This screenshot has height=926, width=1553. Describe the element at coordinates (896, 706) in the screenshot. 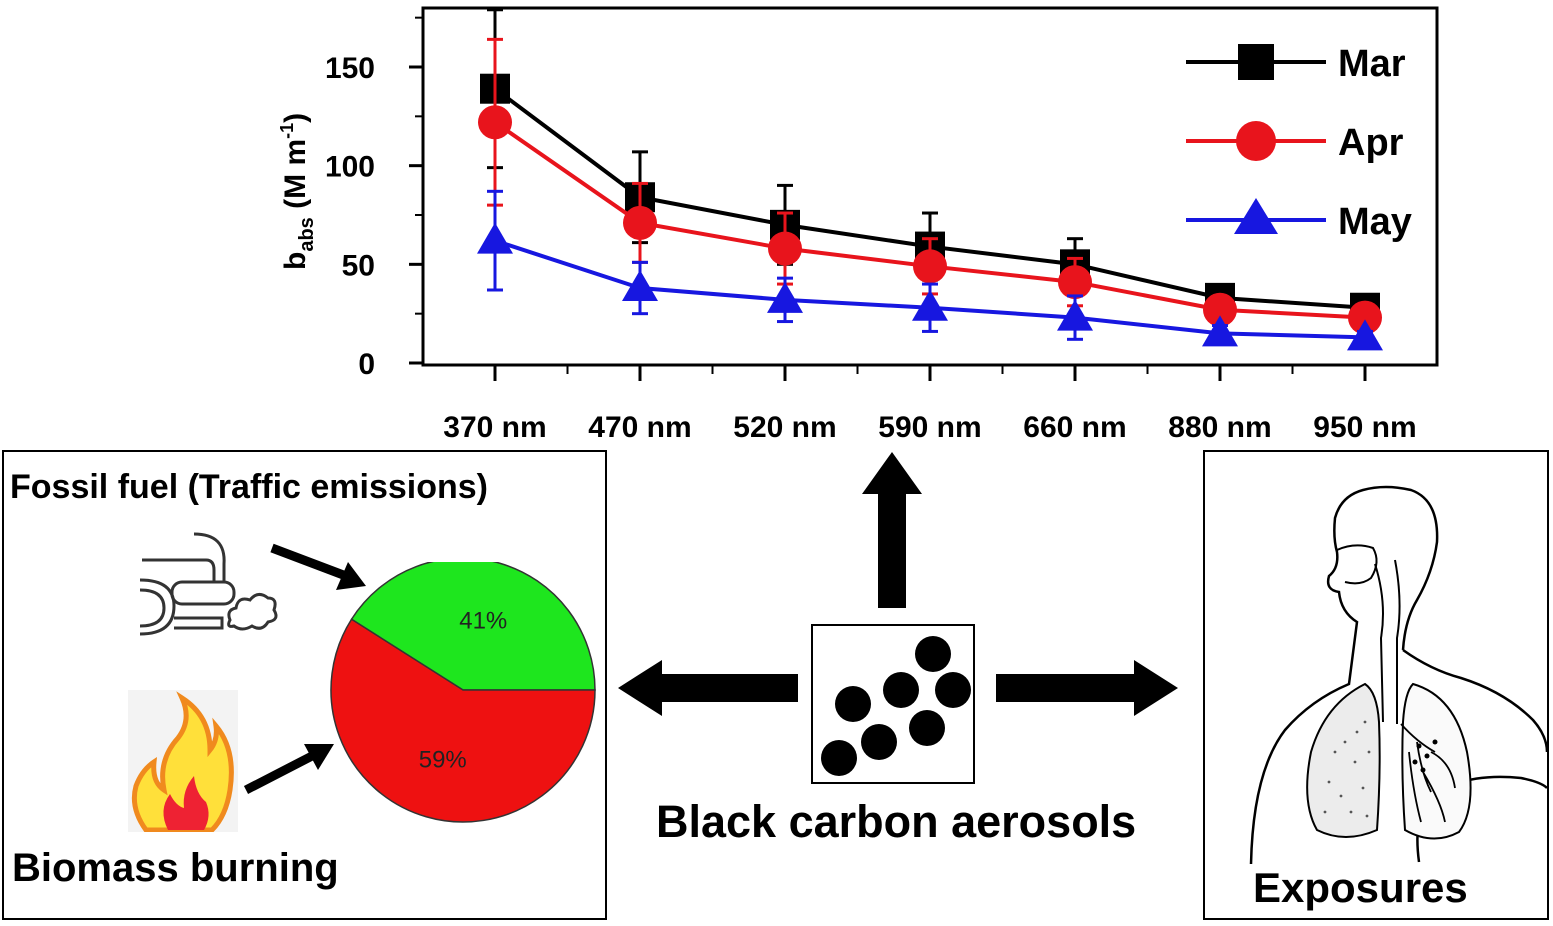

I see `carbon-particles-icon` at that location.